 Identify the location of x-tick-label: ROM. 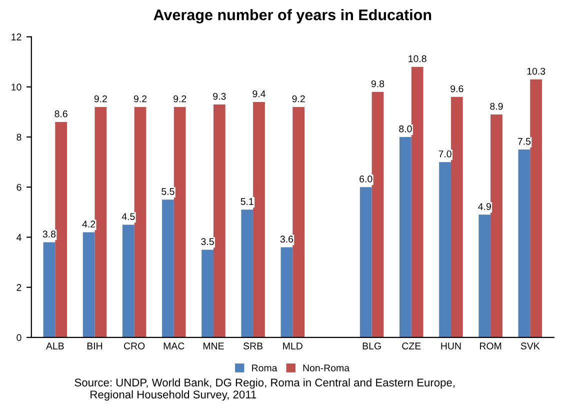
(491, 346).